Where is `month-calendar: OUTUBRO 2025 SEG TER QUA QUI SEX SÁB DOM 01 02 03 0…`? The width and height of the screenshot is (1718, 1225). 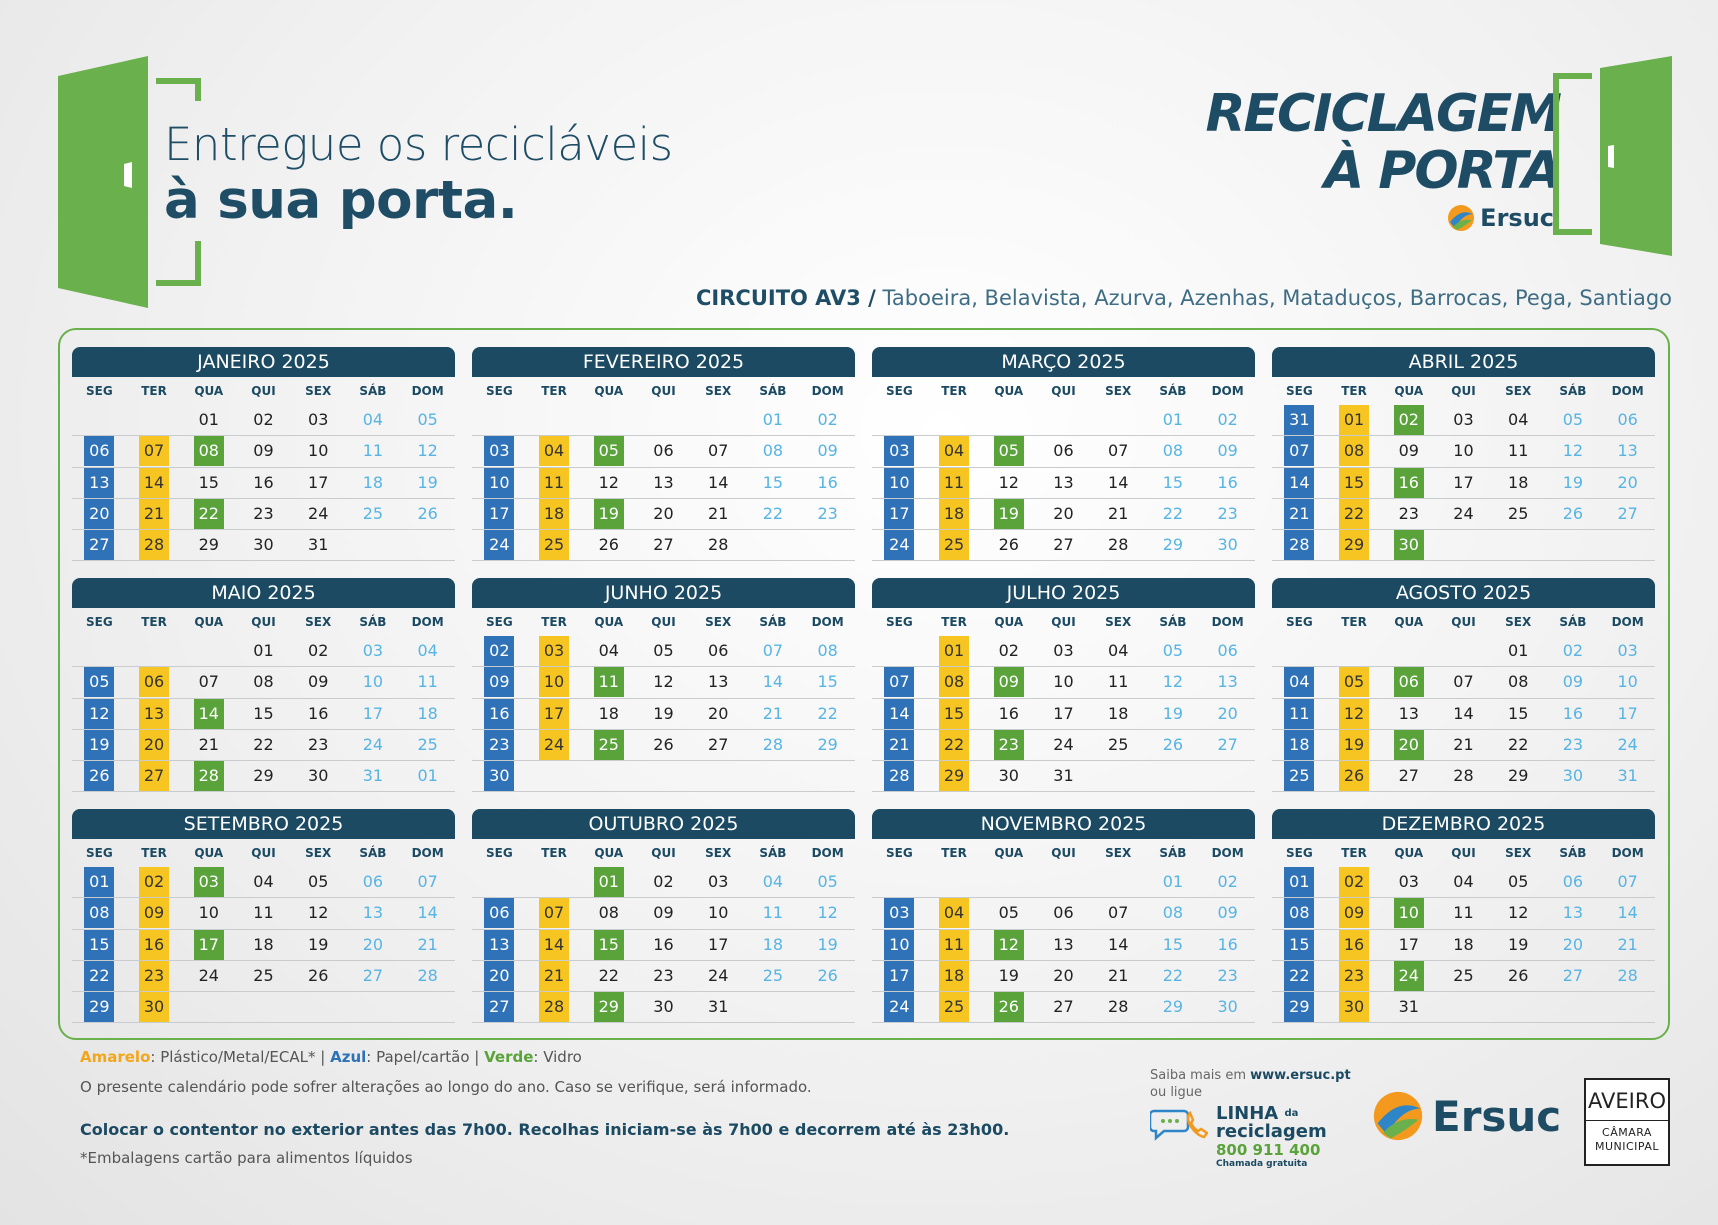
month-calendar: OUTUBRO 2025 SEG TER QUA QUI SEX SÁB DOM 01 02 03 0… is located at coordinates (663, 916).